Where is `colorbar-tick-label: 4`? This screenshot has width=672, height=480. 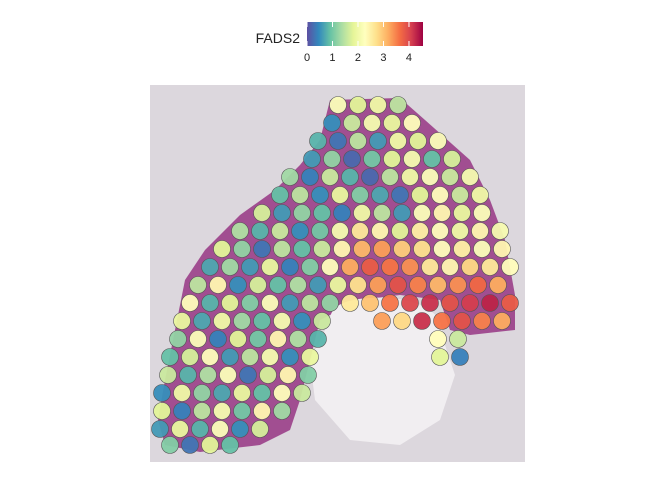 colorbar-tick-label: 4 is located at coordinates (409, 58).